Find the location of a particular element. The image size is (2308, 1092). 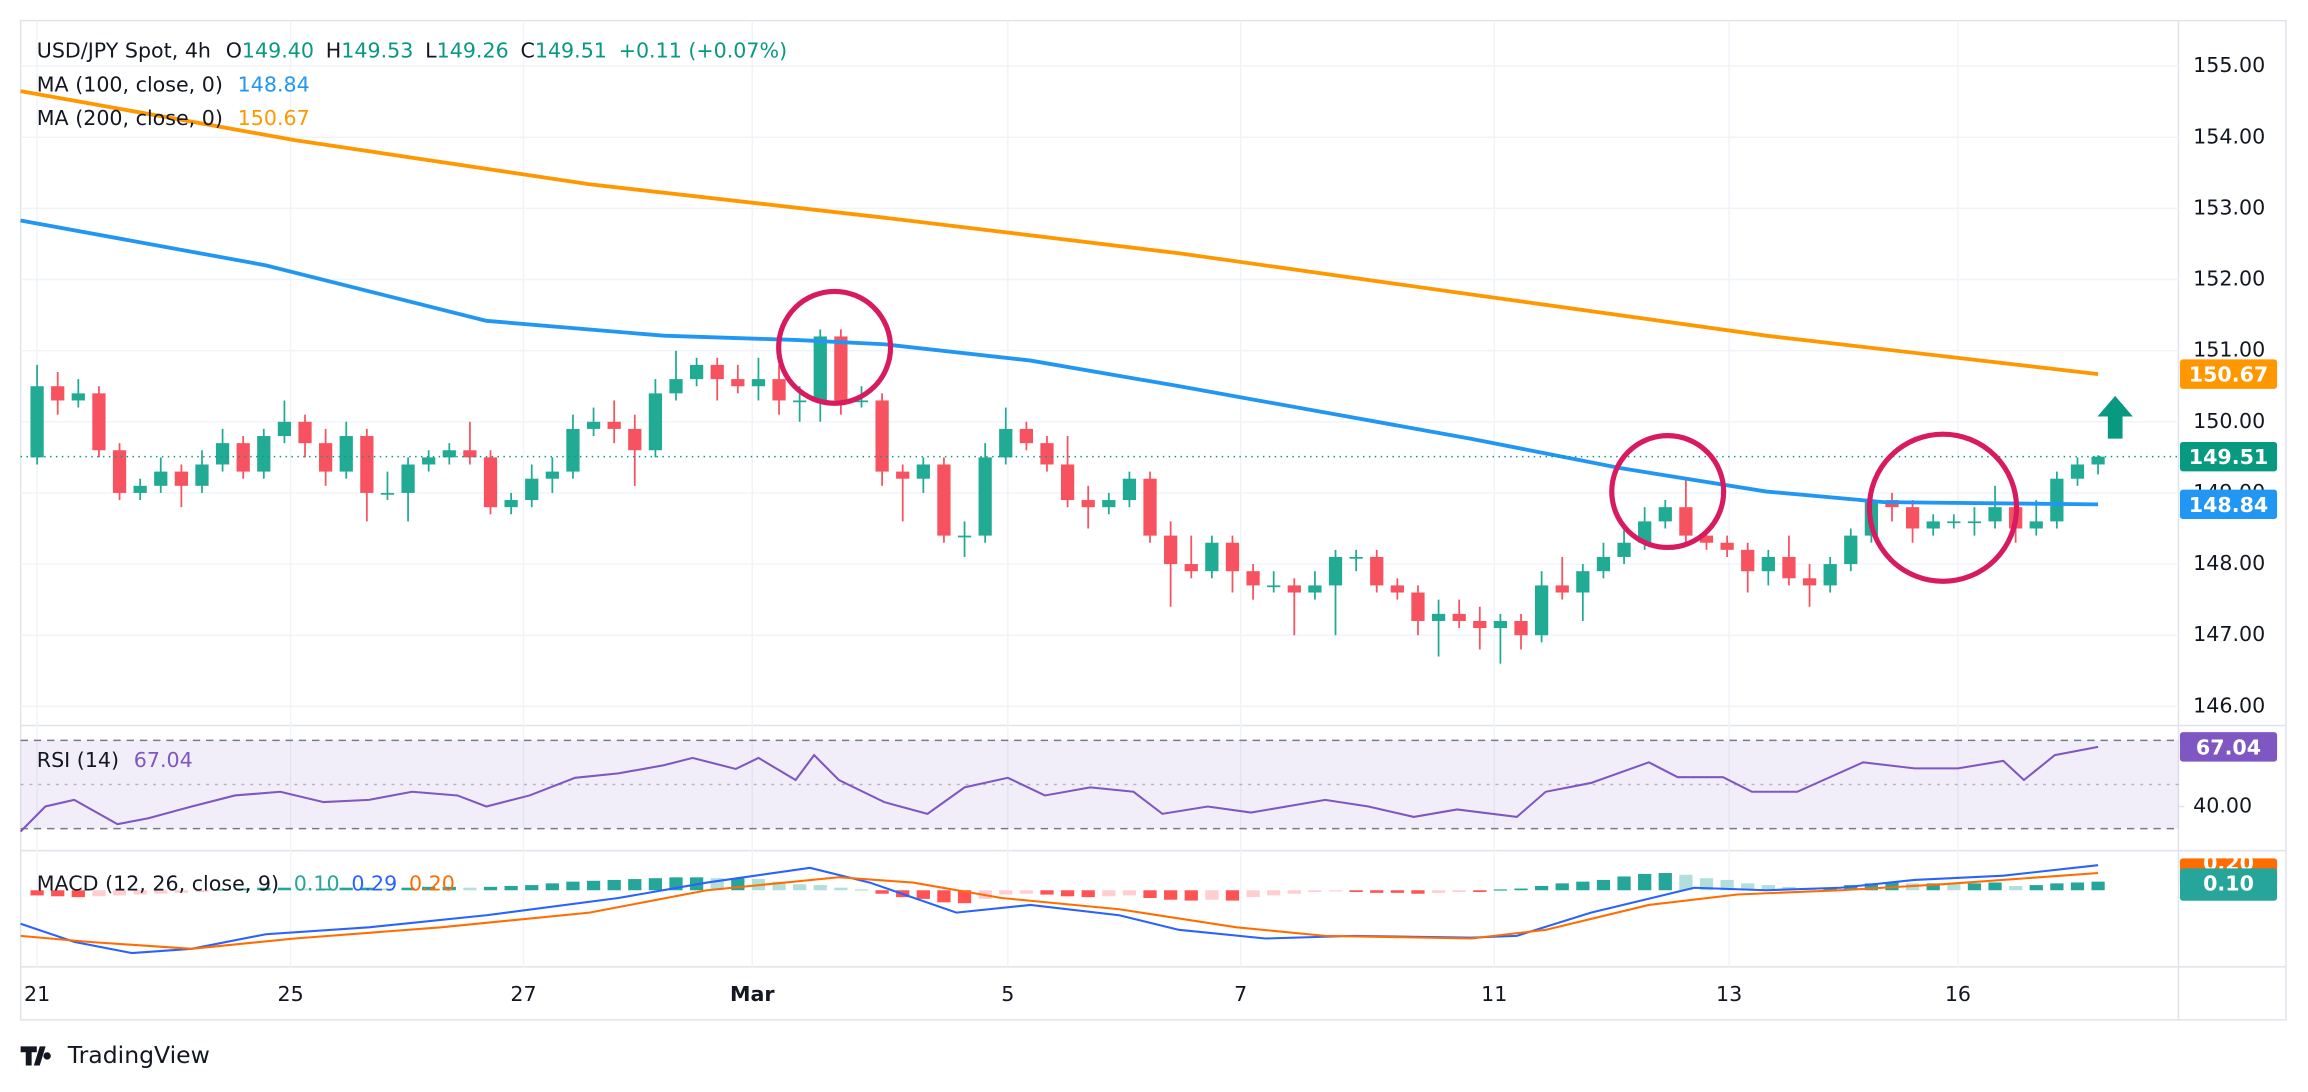

symbol: USD/JPY Spot, 4h is located at coordinates (124, 51).